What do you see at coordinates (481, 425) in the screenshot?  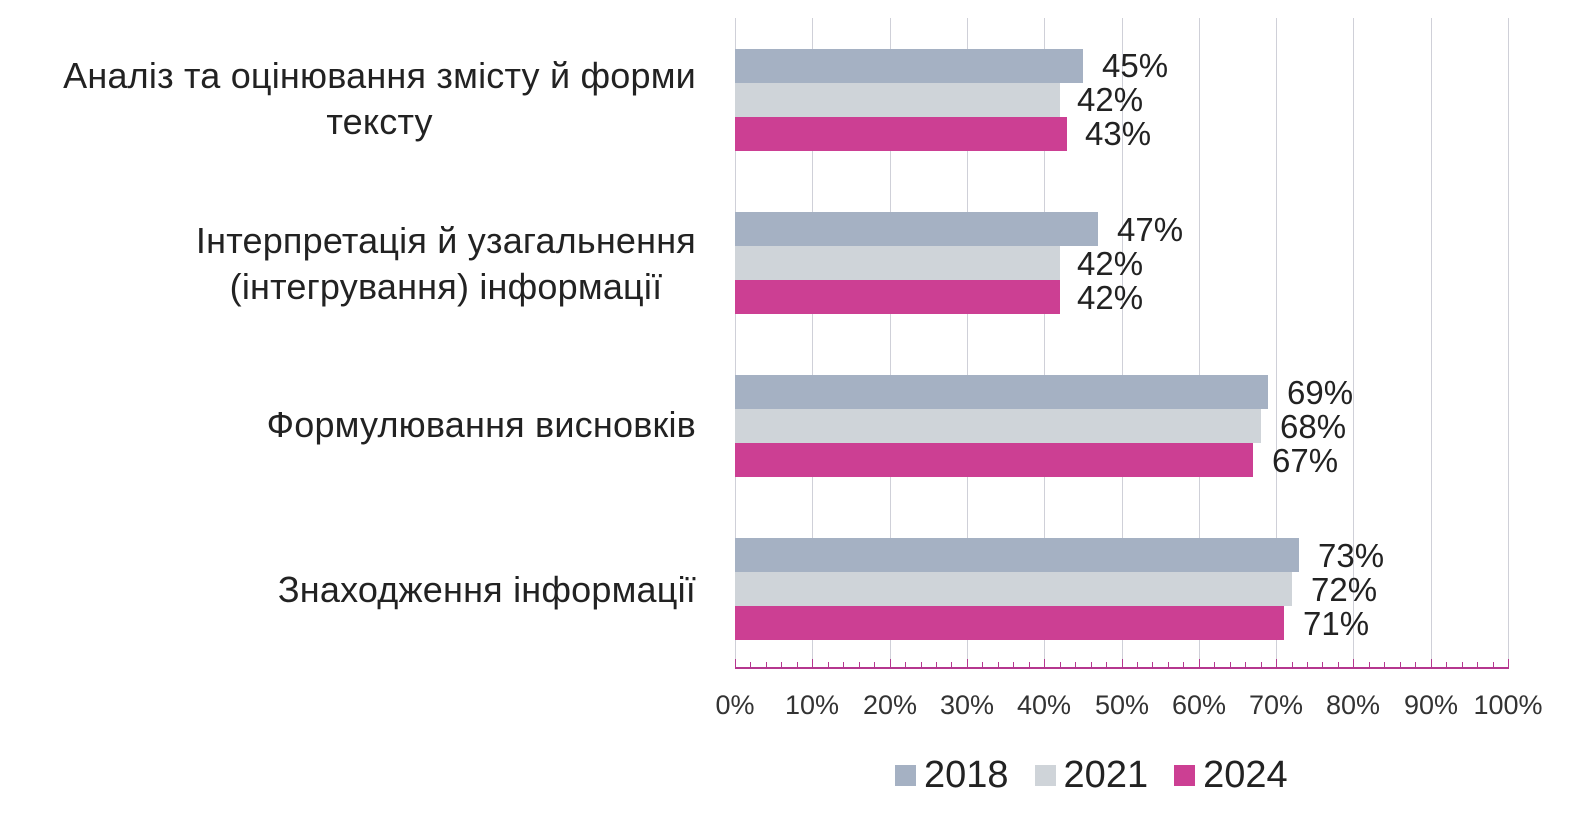 I see `category-label-conclusions: Формулювання висновків` at bounding box center [481, 425].